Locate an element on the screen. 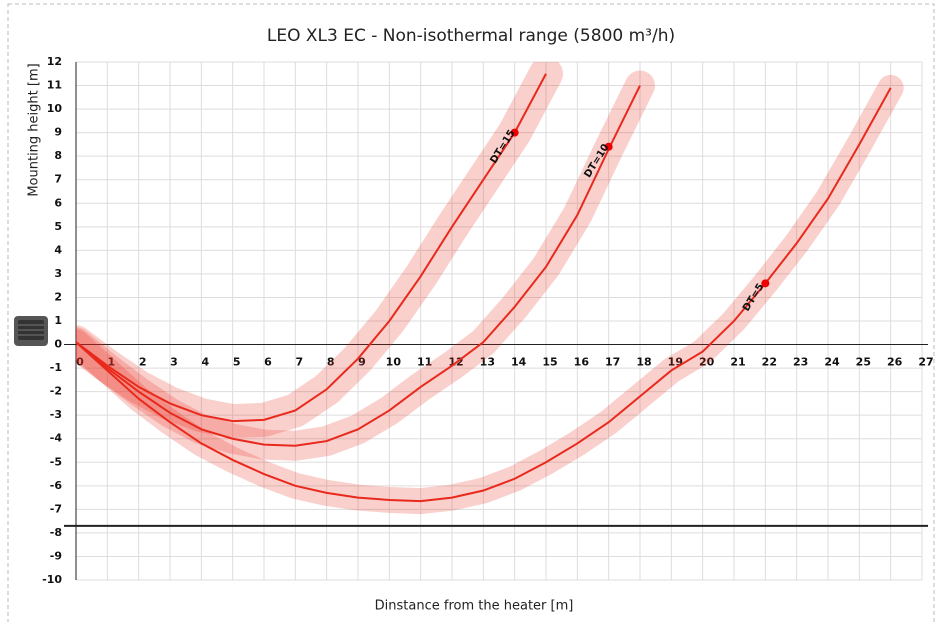  x-tick-label: 16 is located at coordinates (582, 362).